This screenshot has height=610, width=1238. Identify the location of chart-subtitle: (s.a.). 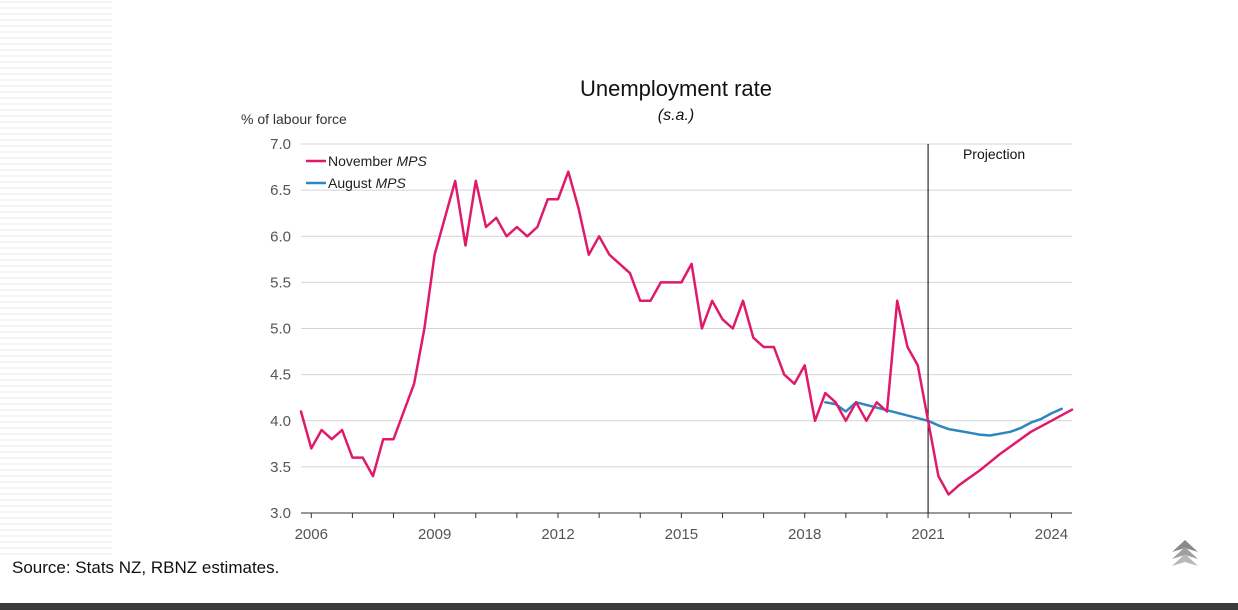
(676, 115).